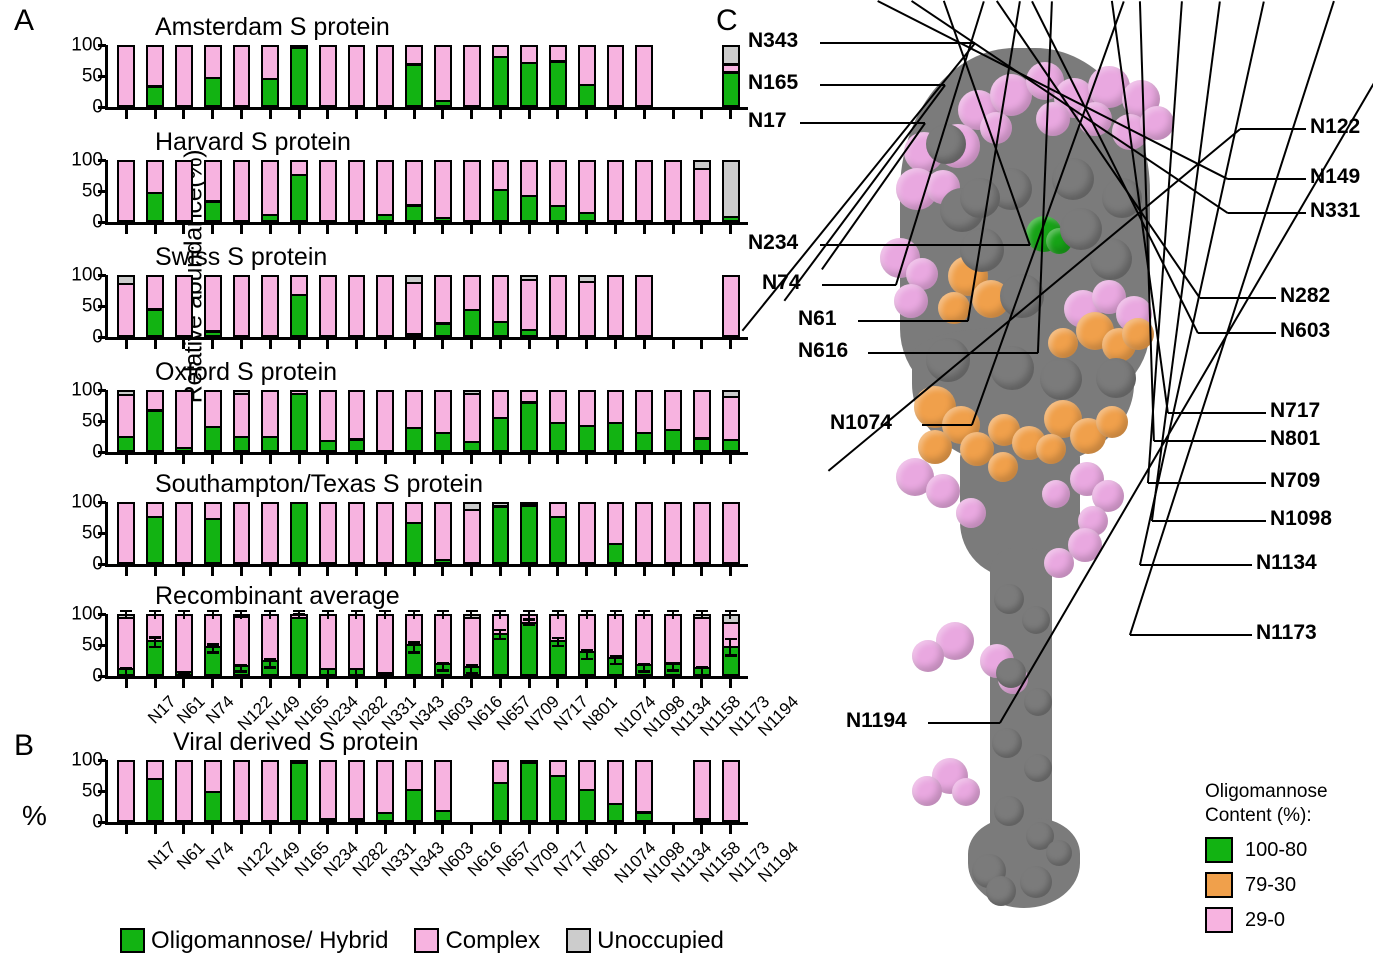  I want to click on bar-segment-grey, so click(730, 190).